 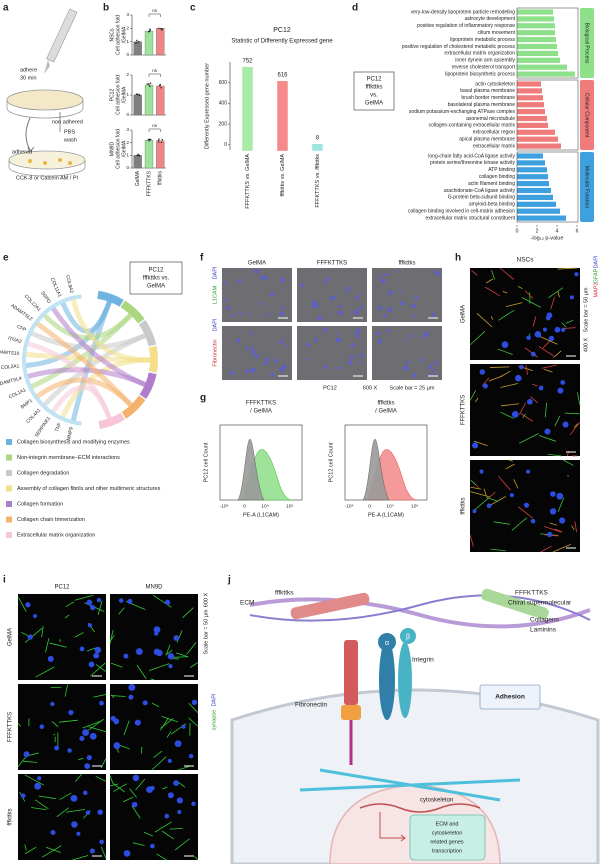 What do you see at coordinates (420, 608) in the screenshot?
I see `fiber` at bounding box center [420, 608].